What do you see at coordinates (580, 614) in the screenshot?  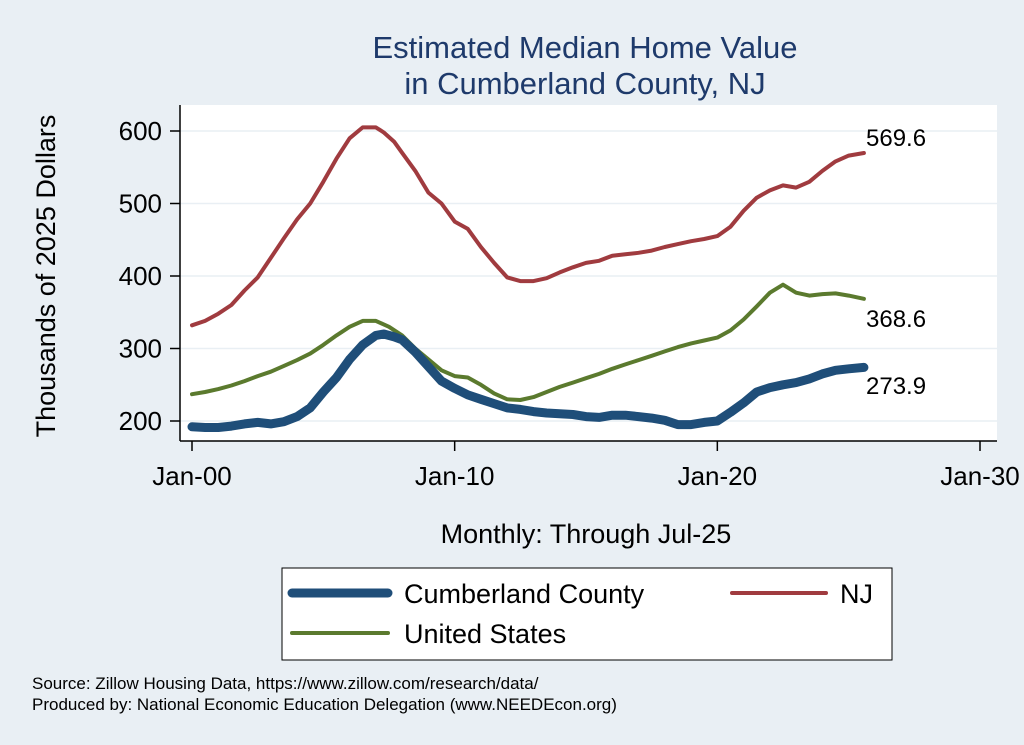 I see `legend: Cumberland County NJ United States` at bounding box center [580, 614].